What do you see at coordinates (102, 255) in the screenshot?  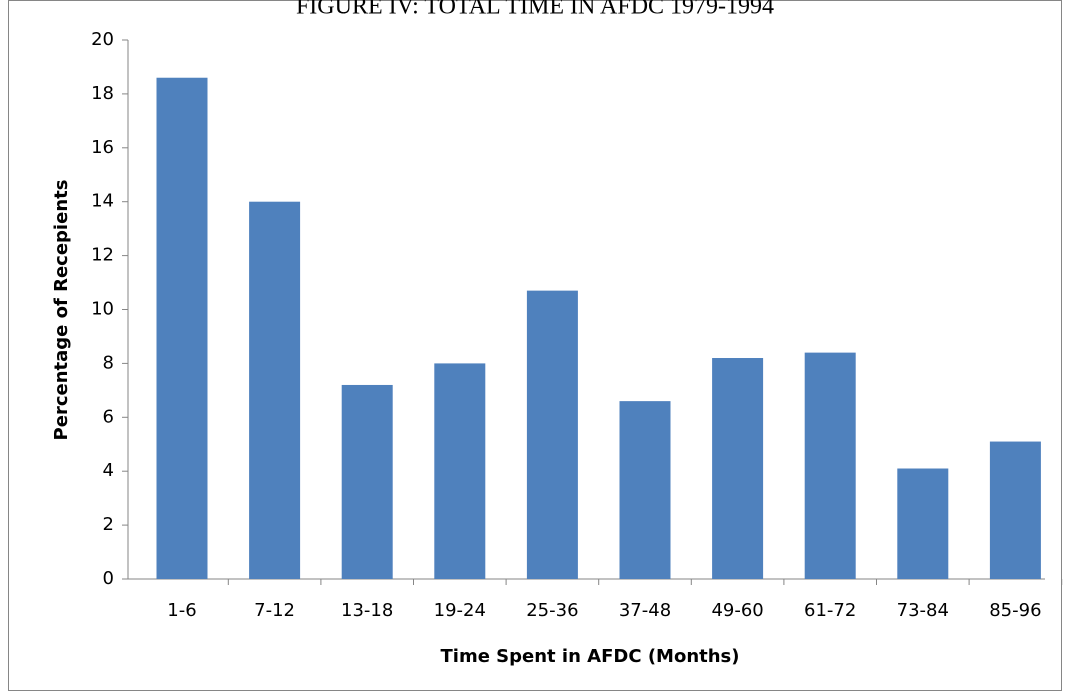 I see `y-tick-label: 12` at bounding box center [102, 255].